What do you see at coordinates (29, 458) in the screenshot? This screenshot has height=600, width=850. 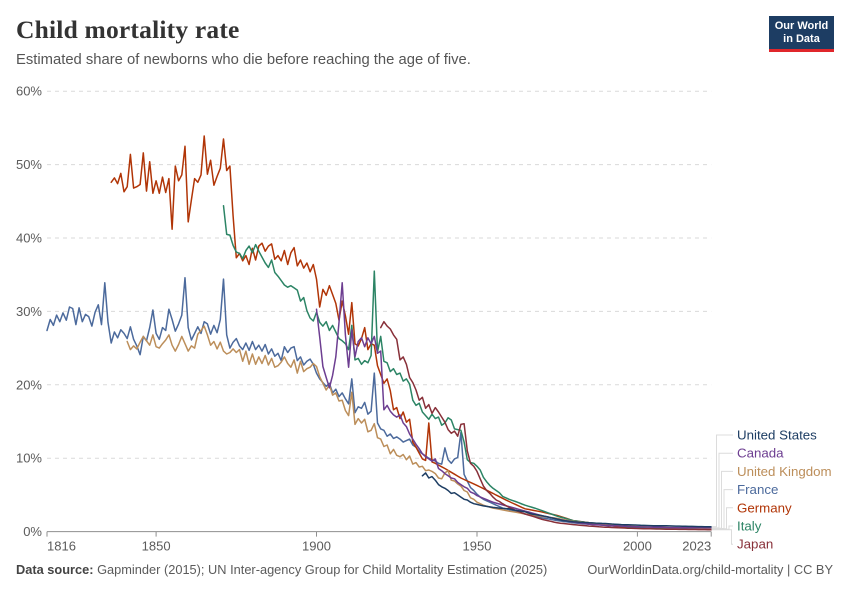 I see `svg-text: 10%` at bounding box center [29, 458].